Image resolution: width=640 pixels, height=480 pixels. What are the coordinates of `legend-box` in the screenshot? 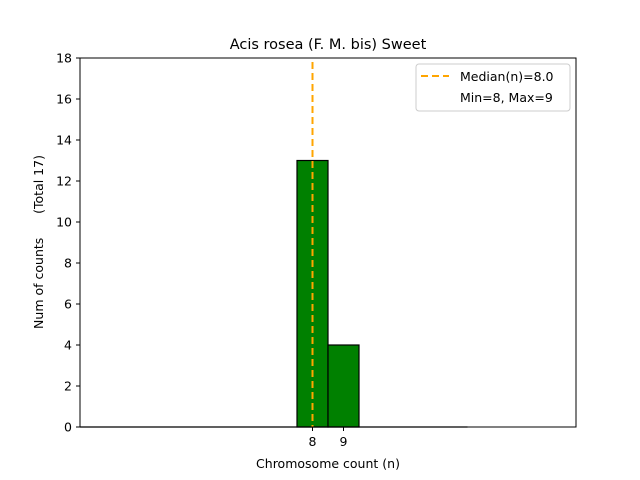 It's located at (493, 87).